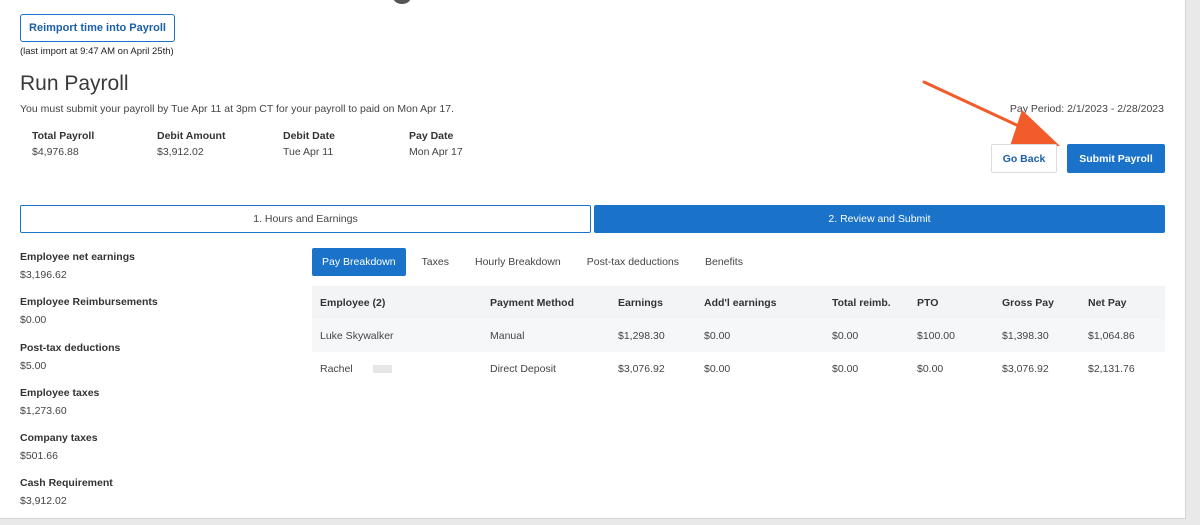  Describe the element at coordinates (356, 369) in the screenshot. I see `employee-name-wrap: Rachel` at that location.